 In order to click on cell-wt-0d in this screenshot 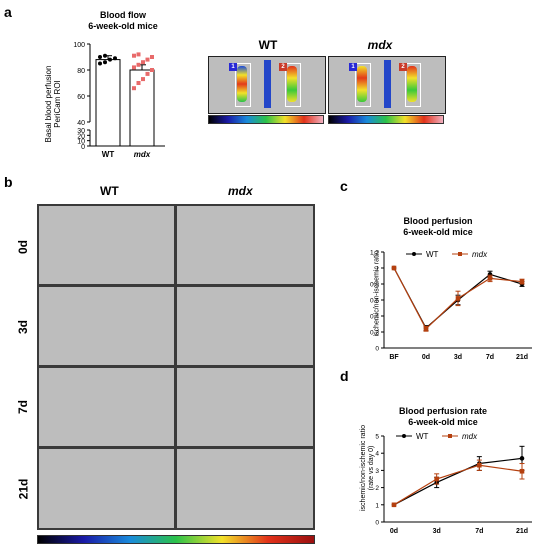, I will do `click(106, 245)`.